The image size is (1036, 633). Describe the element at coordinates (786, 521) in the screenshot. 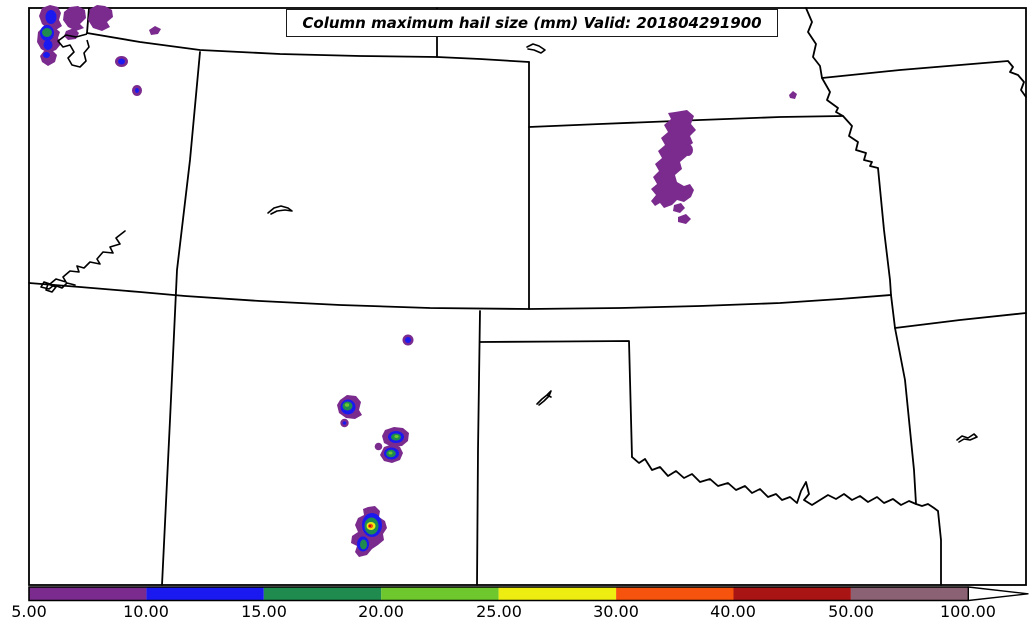

I see `border-red-river` at that location.